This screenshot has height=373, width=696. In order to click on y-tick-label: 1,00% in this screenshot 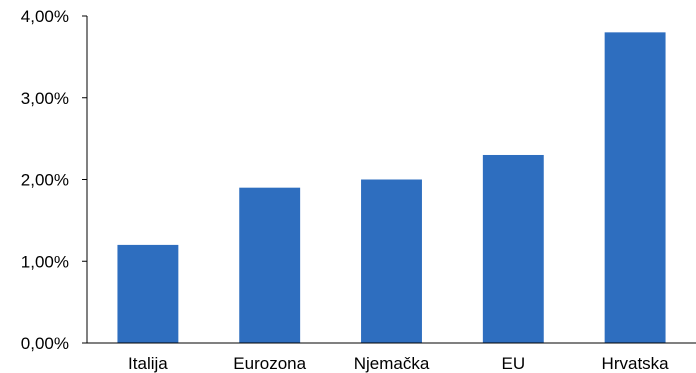, I will do `click(45, 261)`.